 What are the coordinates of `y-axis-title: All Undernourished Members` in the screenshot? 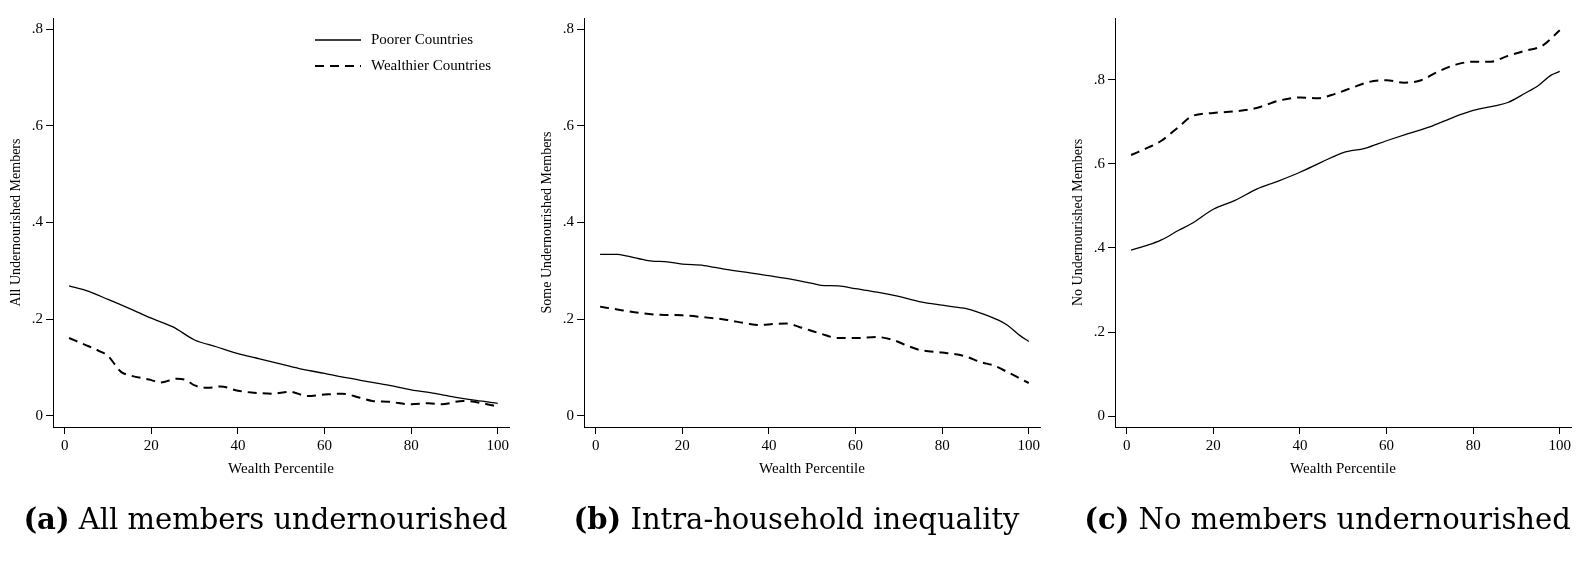 It's located at (16, 222).